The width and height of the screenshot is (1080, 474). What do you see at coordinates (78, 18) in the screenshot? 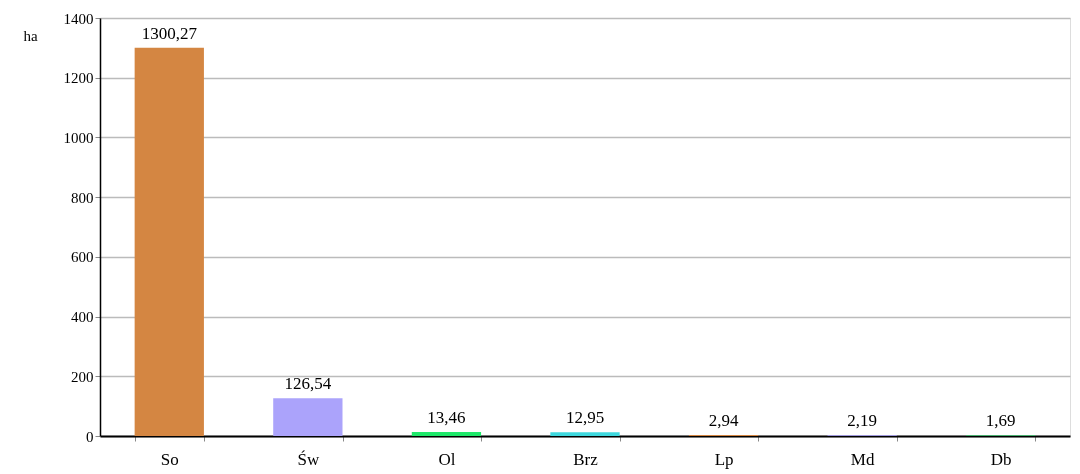
I see `y-tick-label: 1400` at bounding box center [78, 18].